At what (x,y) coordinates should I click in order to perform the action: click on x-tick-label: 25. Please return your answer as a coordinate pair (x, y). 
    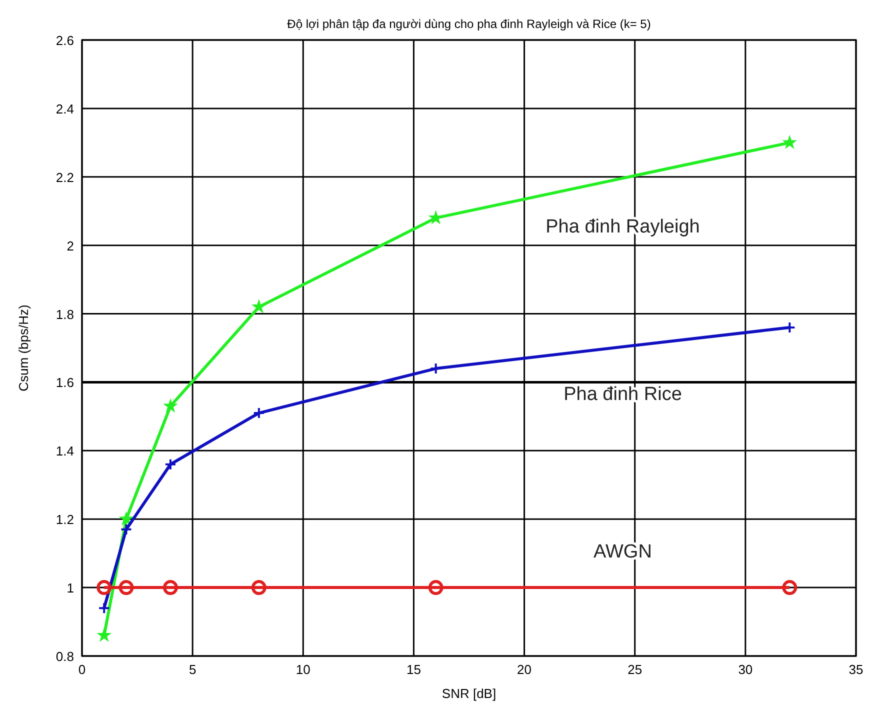
    Looking at the image, I should click on (635, 669).